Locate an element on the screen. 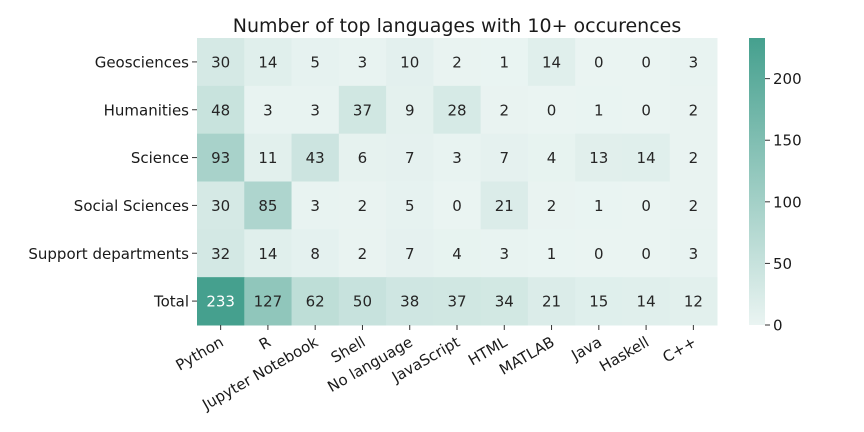 This screenshot has width=864, height=432. cell-value-label: 15 is located at coordinates (598, 302).